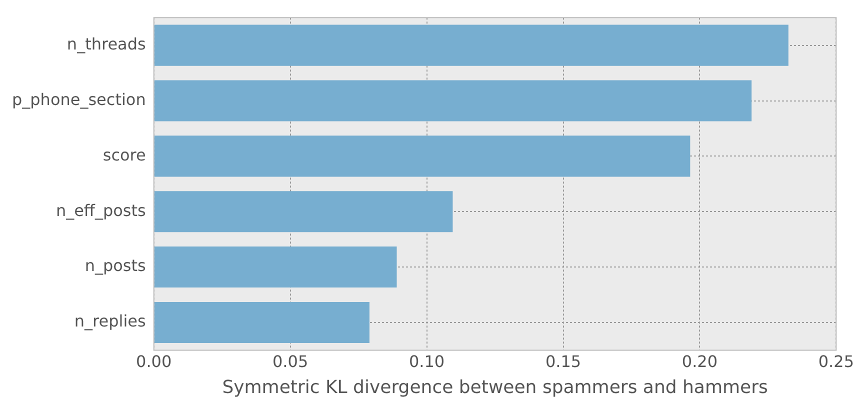 Image resolution: width=857 pixels, height=405 pixels. What do you see at coordinates (495, 387) in the screenshot?
I see `x-axis-title: Symmetric KL divergence between spammers and hammers` at bounding box center [495, 387].